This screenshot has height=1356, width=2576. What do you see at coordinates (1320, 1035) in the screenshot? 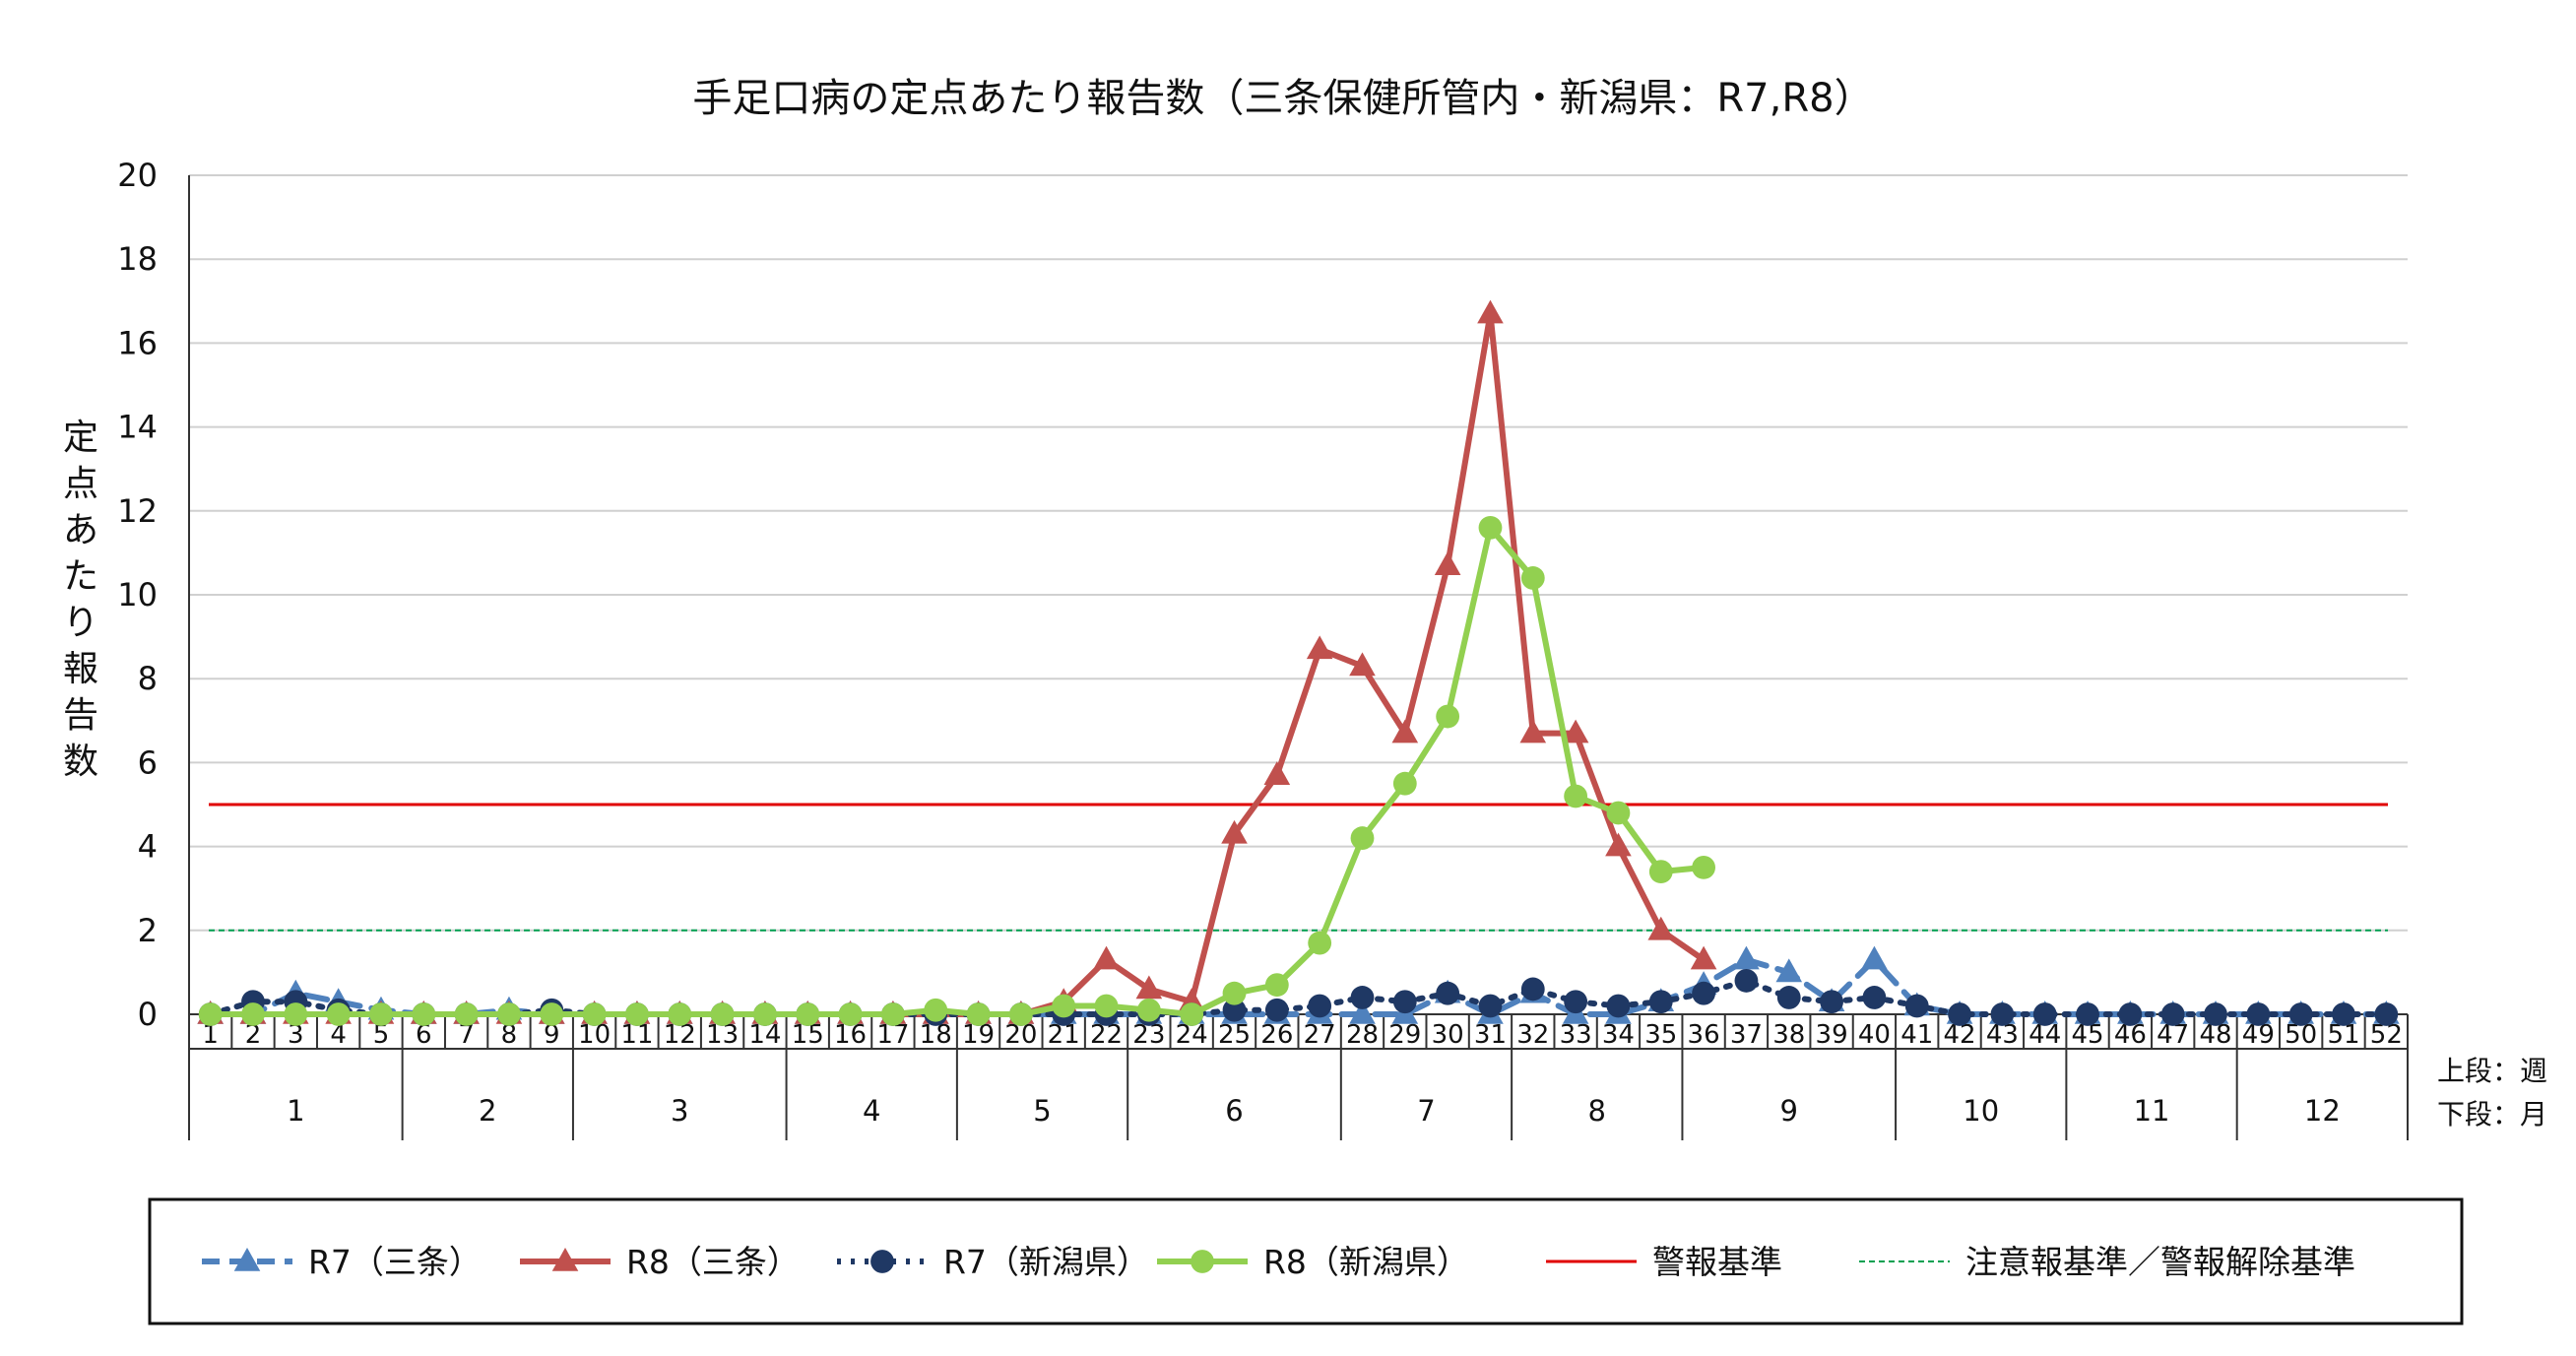
I see `week-tick-label: 27` at bounding box center [1320, 1035].